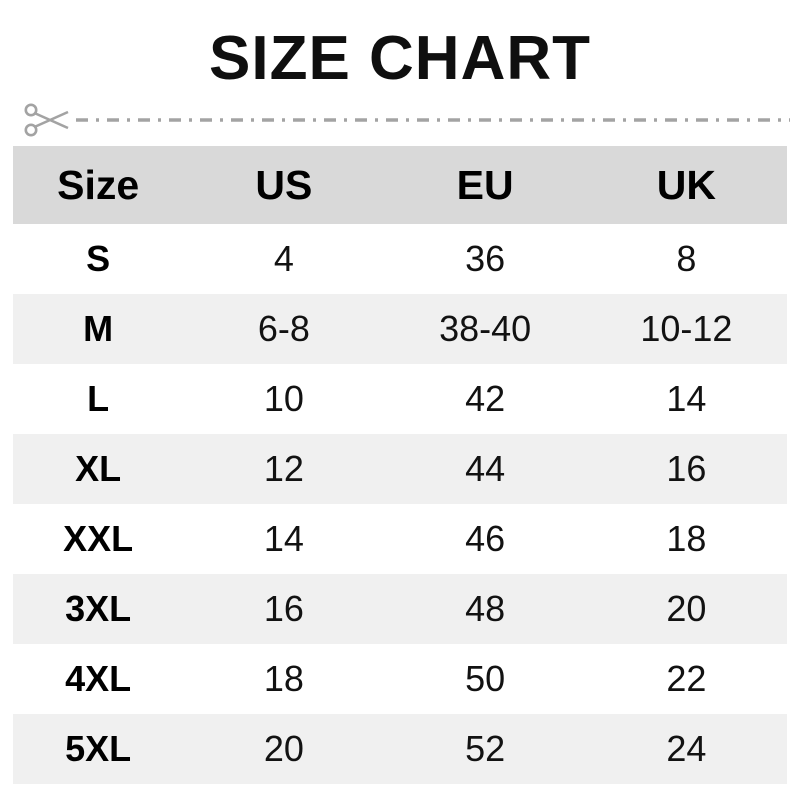 The image size is (800, 800). What do you see at coordinates (283, 678) in the screenshot?
I see `us-cell: 18` at bounding box center [283, 678].